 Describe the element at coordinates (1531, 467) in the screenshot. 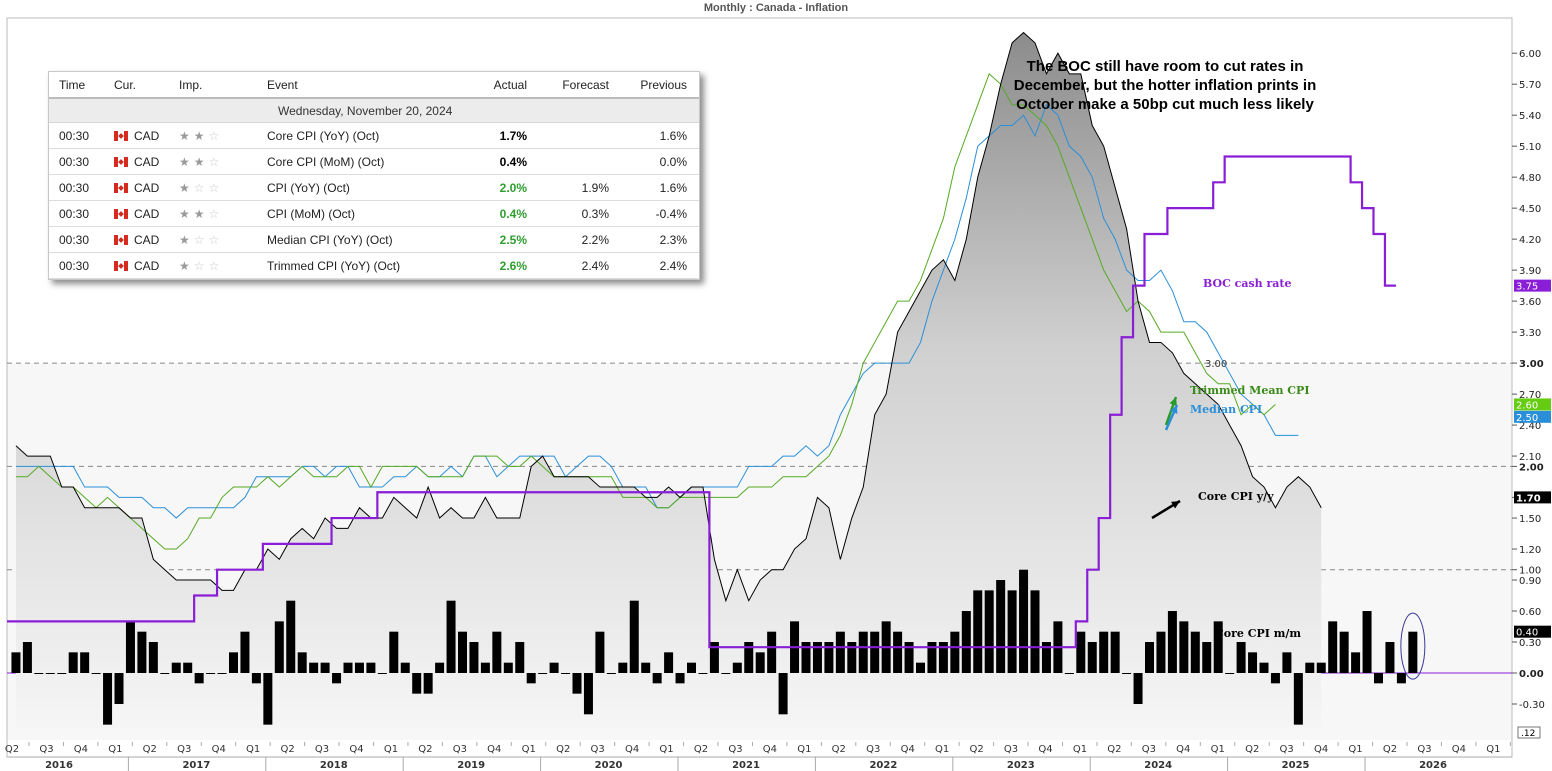

I see `y-tick-label: 2.00` at that location.